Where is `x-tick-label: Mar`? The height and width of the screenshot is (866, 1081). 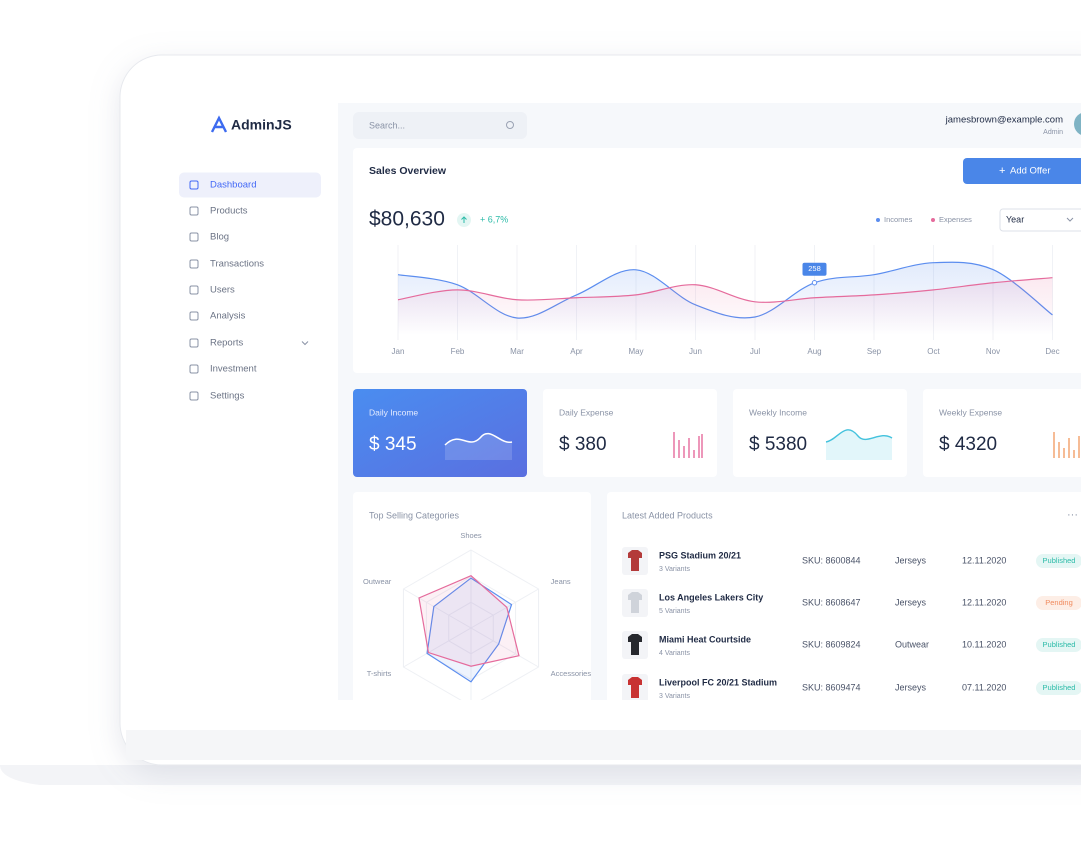
x-tick-label: Mar is located at coordinates (517, 351).